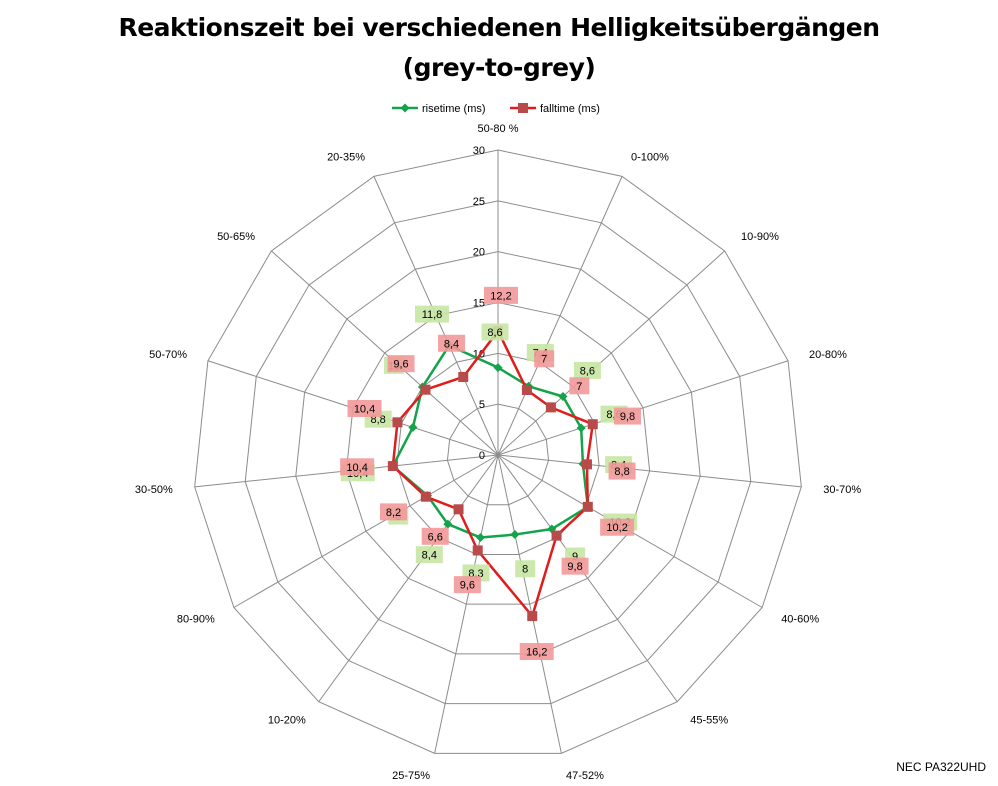 The width and height of the screenshot is (998, 786). Describe the element at coordinates (454, 109) in the screenshot. I see `svg-text: risetime (ms)` at that location.